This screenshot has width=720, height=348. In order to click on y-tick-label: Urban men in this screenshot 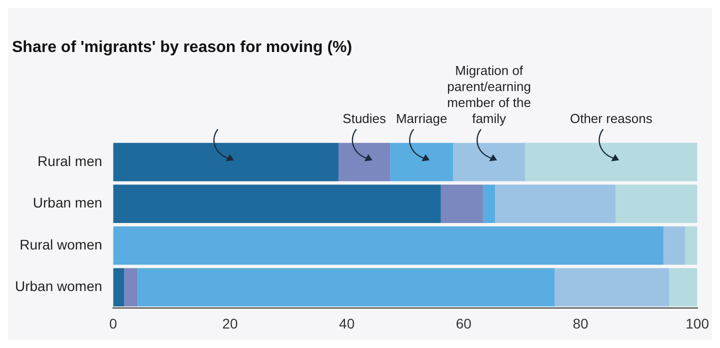, I will do `click(67, 202)`.